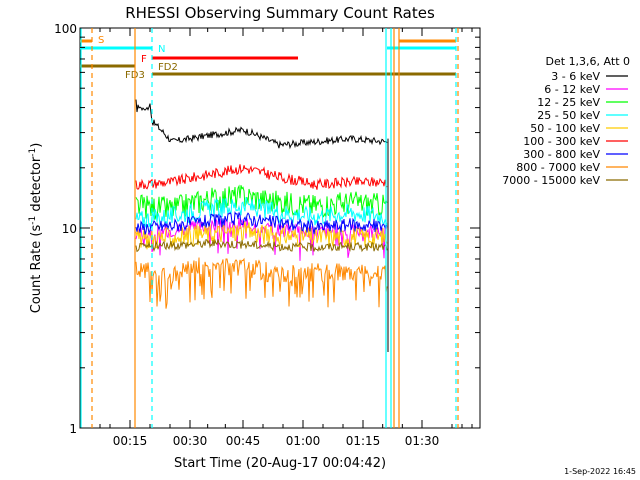  What do you see at coordinates (280, 463) in the screenshot?
I see `x-axis-label: Start Time (20-Aug-17 00:04:42)` at bounding box center [280, 463].